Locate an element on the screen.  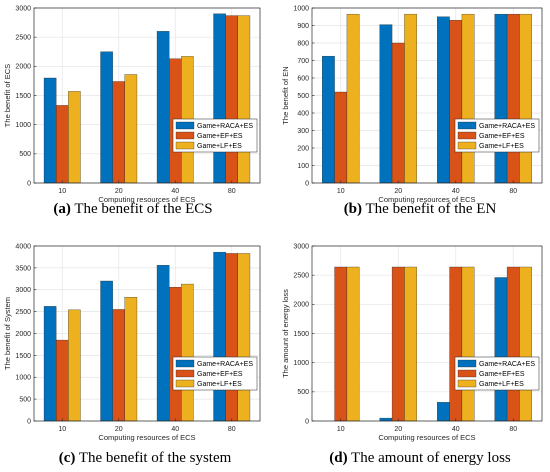
y-tick-label: 500 is located at coordinates (25, 400).